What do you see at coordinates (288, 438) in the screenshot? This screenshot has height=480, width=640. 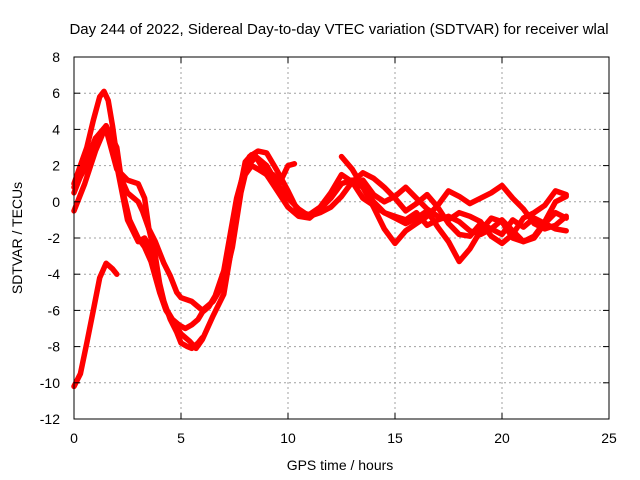 I see `x-tick-label: 10` at bounding box center [288, 438].